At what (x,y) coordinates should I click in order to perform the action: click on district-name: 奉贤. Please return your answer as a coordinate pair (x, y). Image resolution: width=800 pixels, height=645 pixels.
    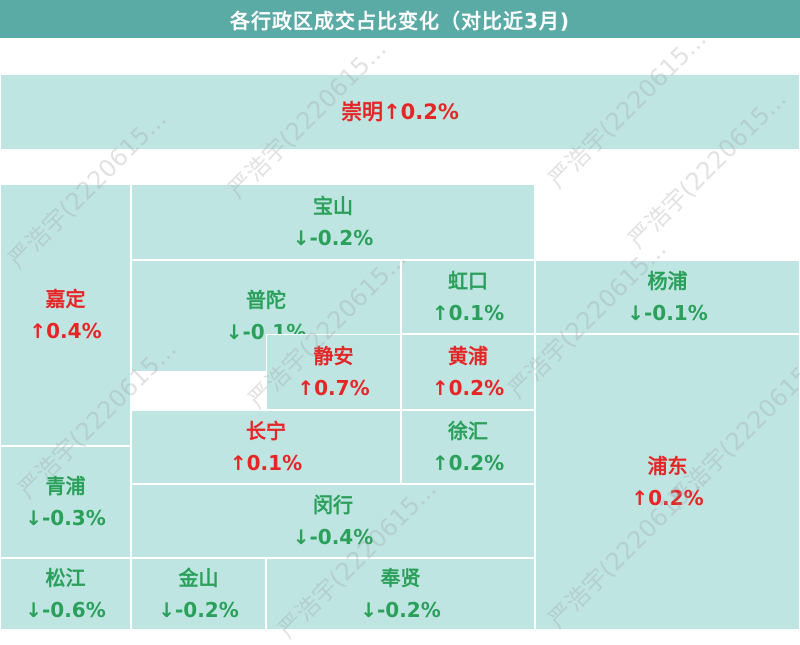
    Looking at the image, I should click on (400, 578).